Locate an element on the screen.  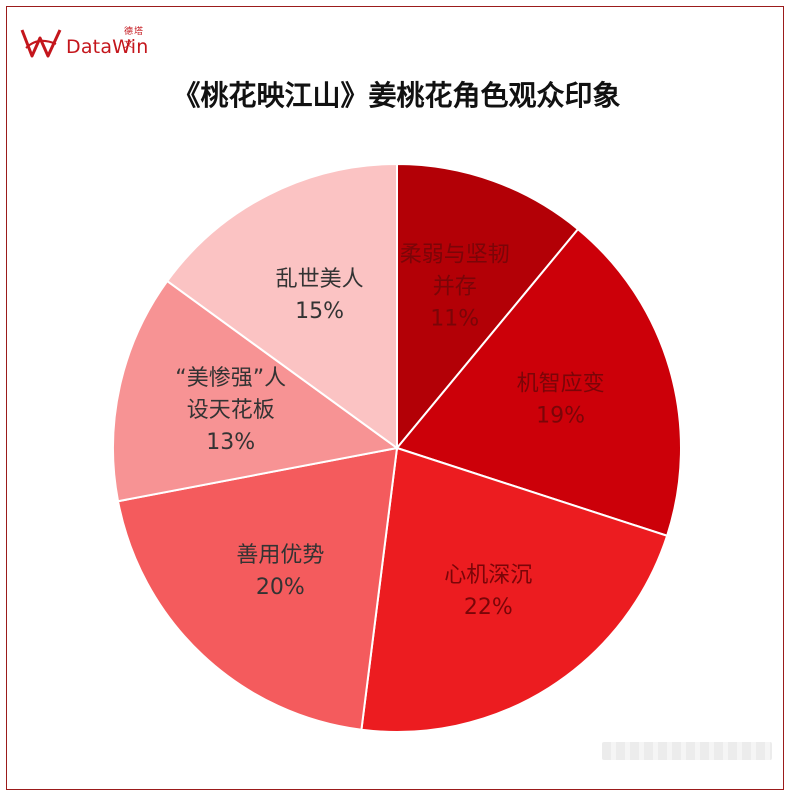
datawin-logo: 德塔文 DataWin is located at coordinates (85, 43).